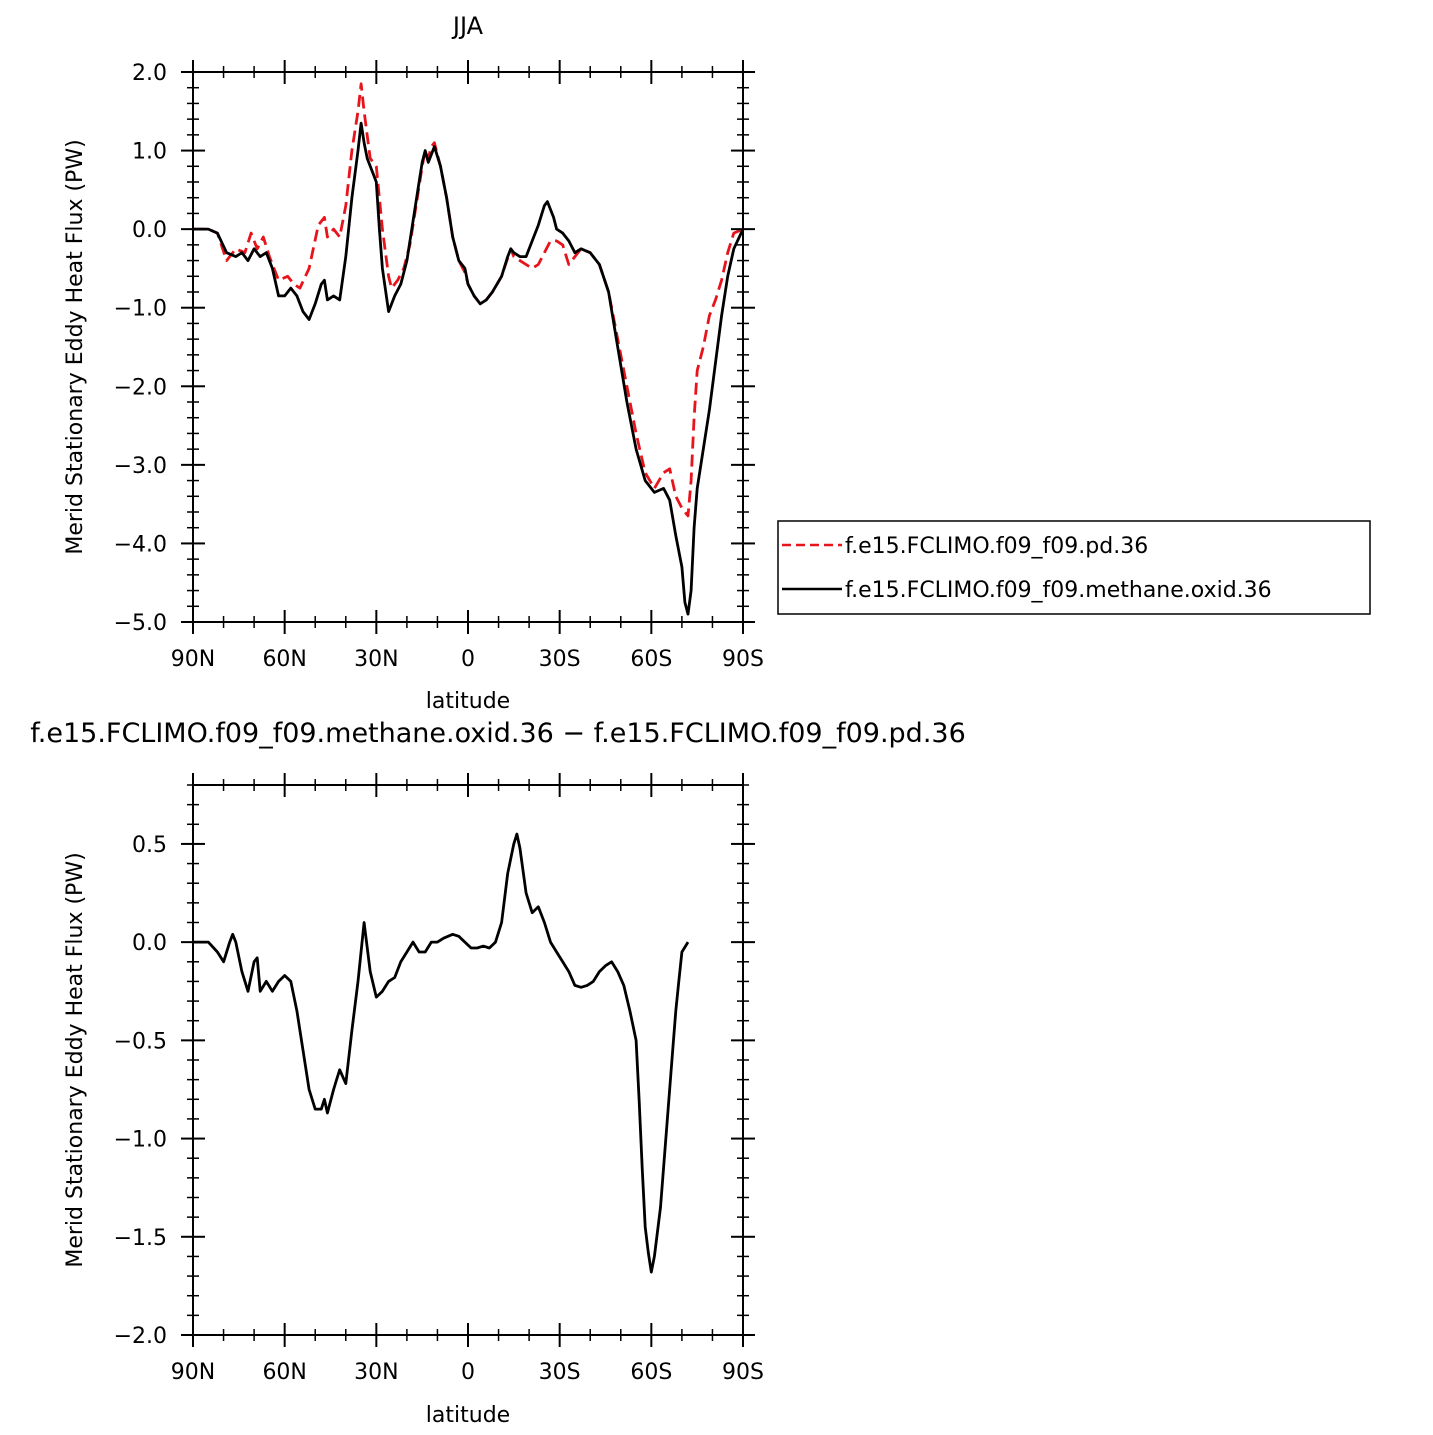  What do you see at coordinates (75, 346) in the screenshot?
I see `top-y-axis-label: Merid Stationary Eddy Heat Flux (PW)` at bounding box center [75, 346].